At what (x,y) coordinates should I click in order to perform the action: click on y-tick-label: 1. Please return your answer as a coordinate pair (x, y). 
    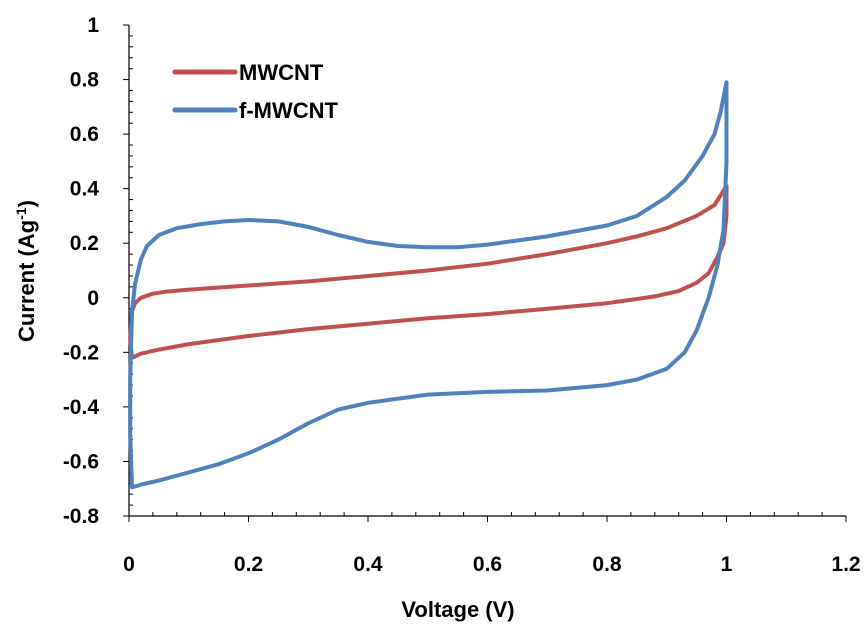
    Looking at the image, I should click on (93, 25).